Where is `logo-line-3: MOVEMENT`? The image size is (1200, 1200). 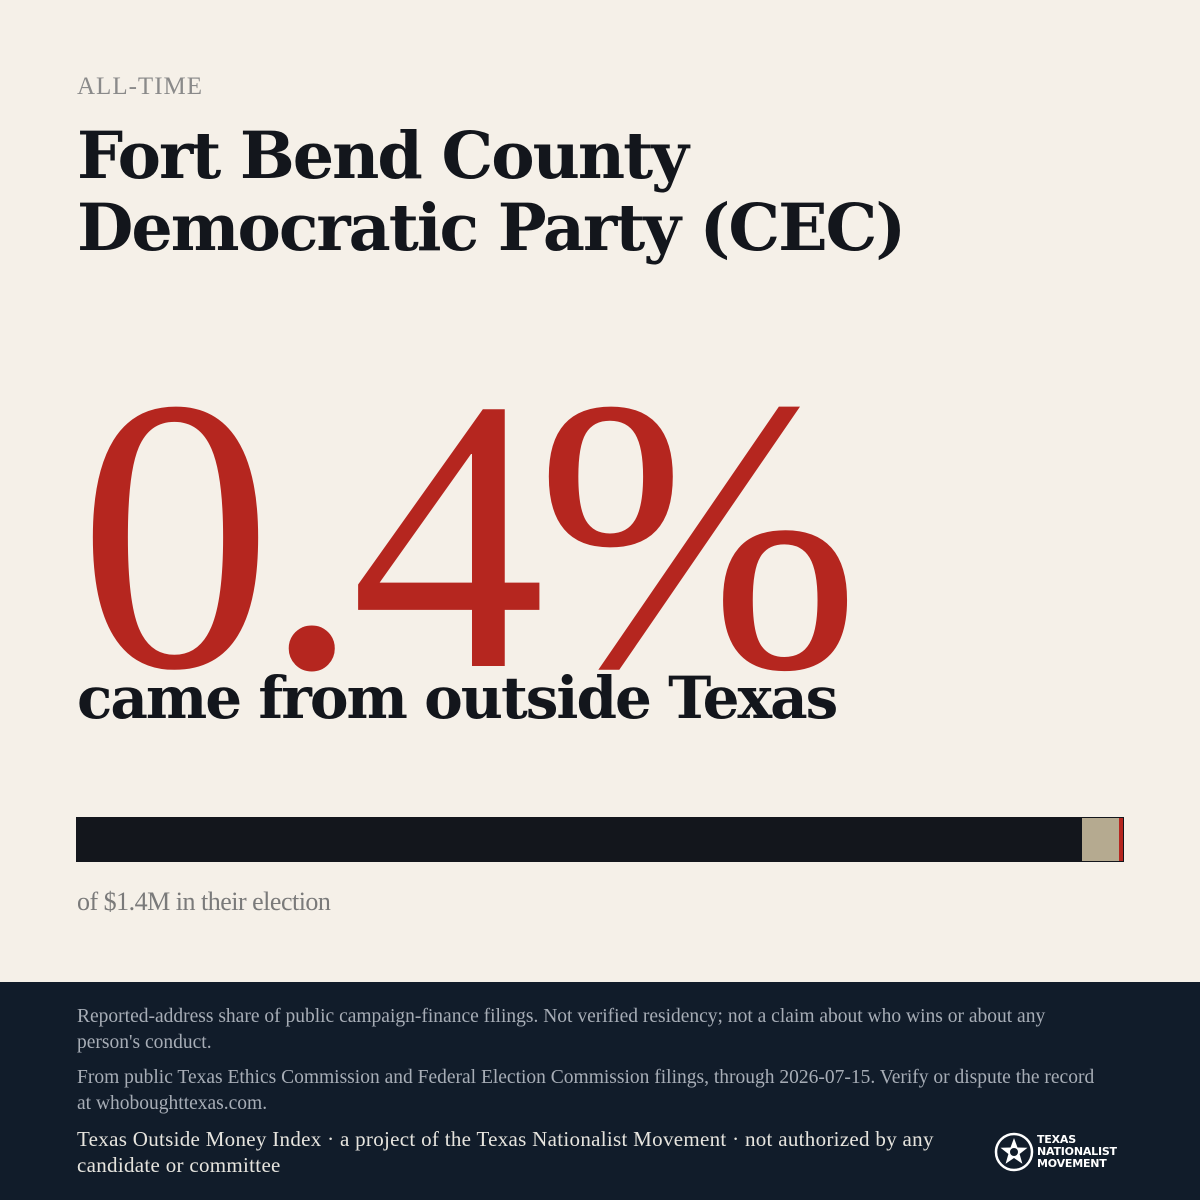
logo-line-3: MOVEMENT is located at coordinates (1072, 1163).